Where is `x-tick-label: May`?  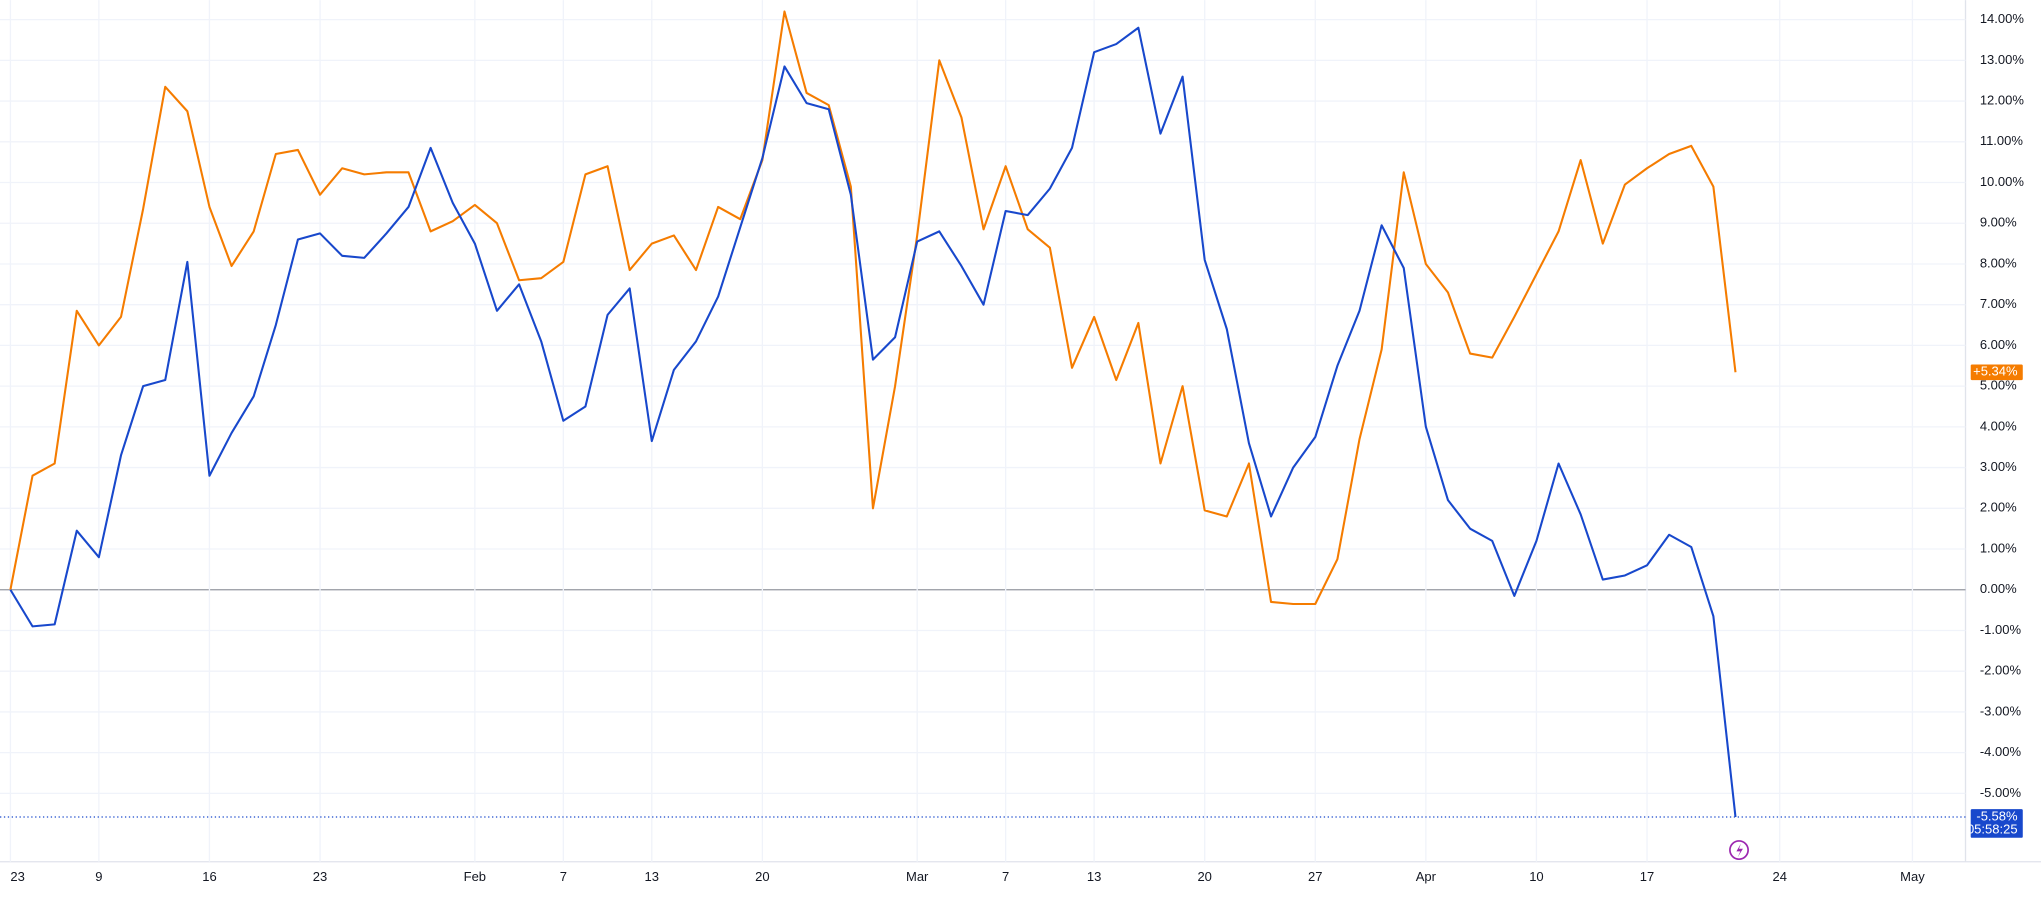
x-tick-label: May is located at coordinates (1912, 876).